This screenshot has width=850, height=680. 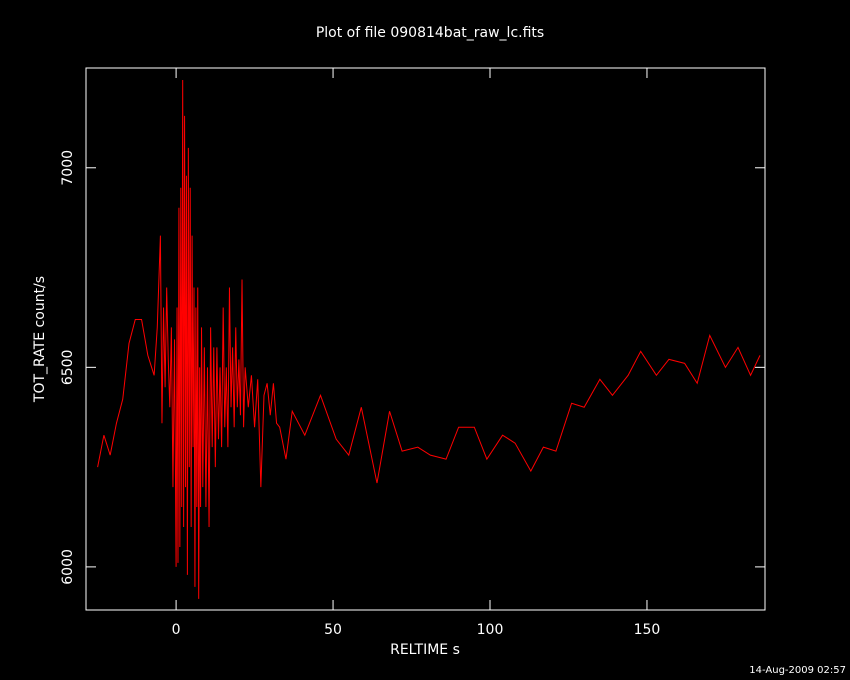 I want to click on y-tick-label: 6000, so click(x=68, y=567).